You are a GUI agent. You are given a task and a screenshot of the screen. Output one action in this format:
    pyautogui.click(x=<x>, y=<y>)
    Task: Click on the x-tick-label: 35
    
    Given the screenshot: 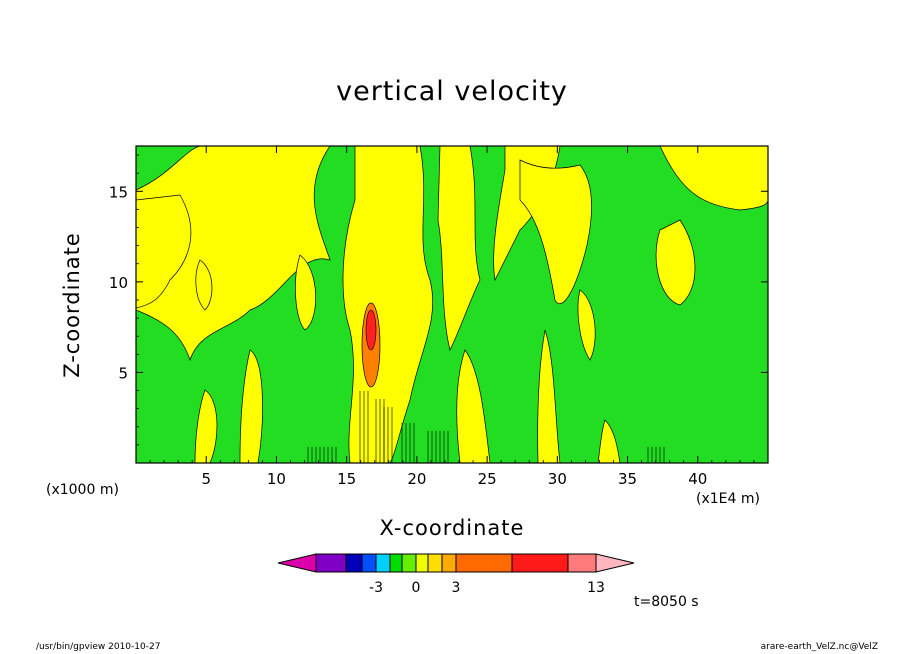 What is the action you would take?
    pyautogui.click(x=627, y=479)
    